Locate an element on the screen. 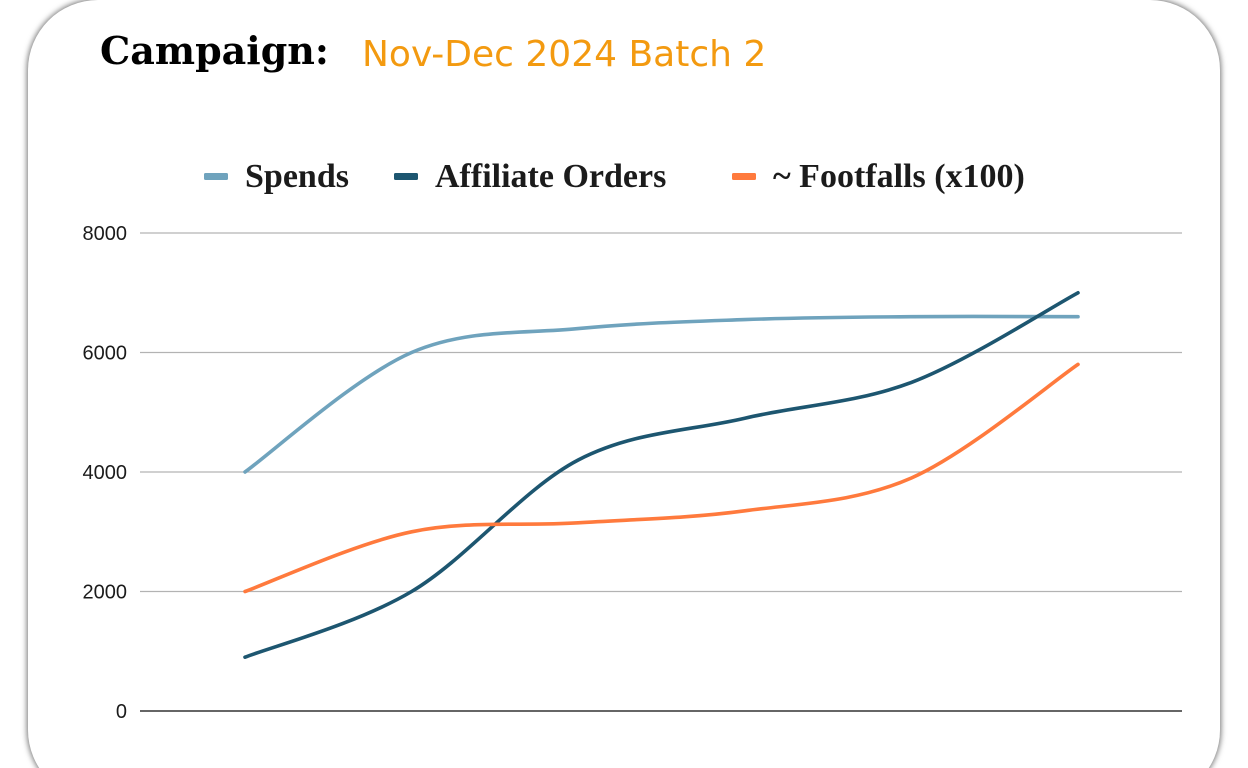 The width and height of the screenshot is (1248, 768). y-tick-label: 6000 is located at coordinates (105, 354).